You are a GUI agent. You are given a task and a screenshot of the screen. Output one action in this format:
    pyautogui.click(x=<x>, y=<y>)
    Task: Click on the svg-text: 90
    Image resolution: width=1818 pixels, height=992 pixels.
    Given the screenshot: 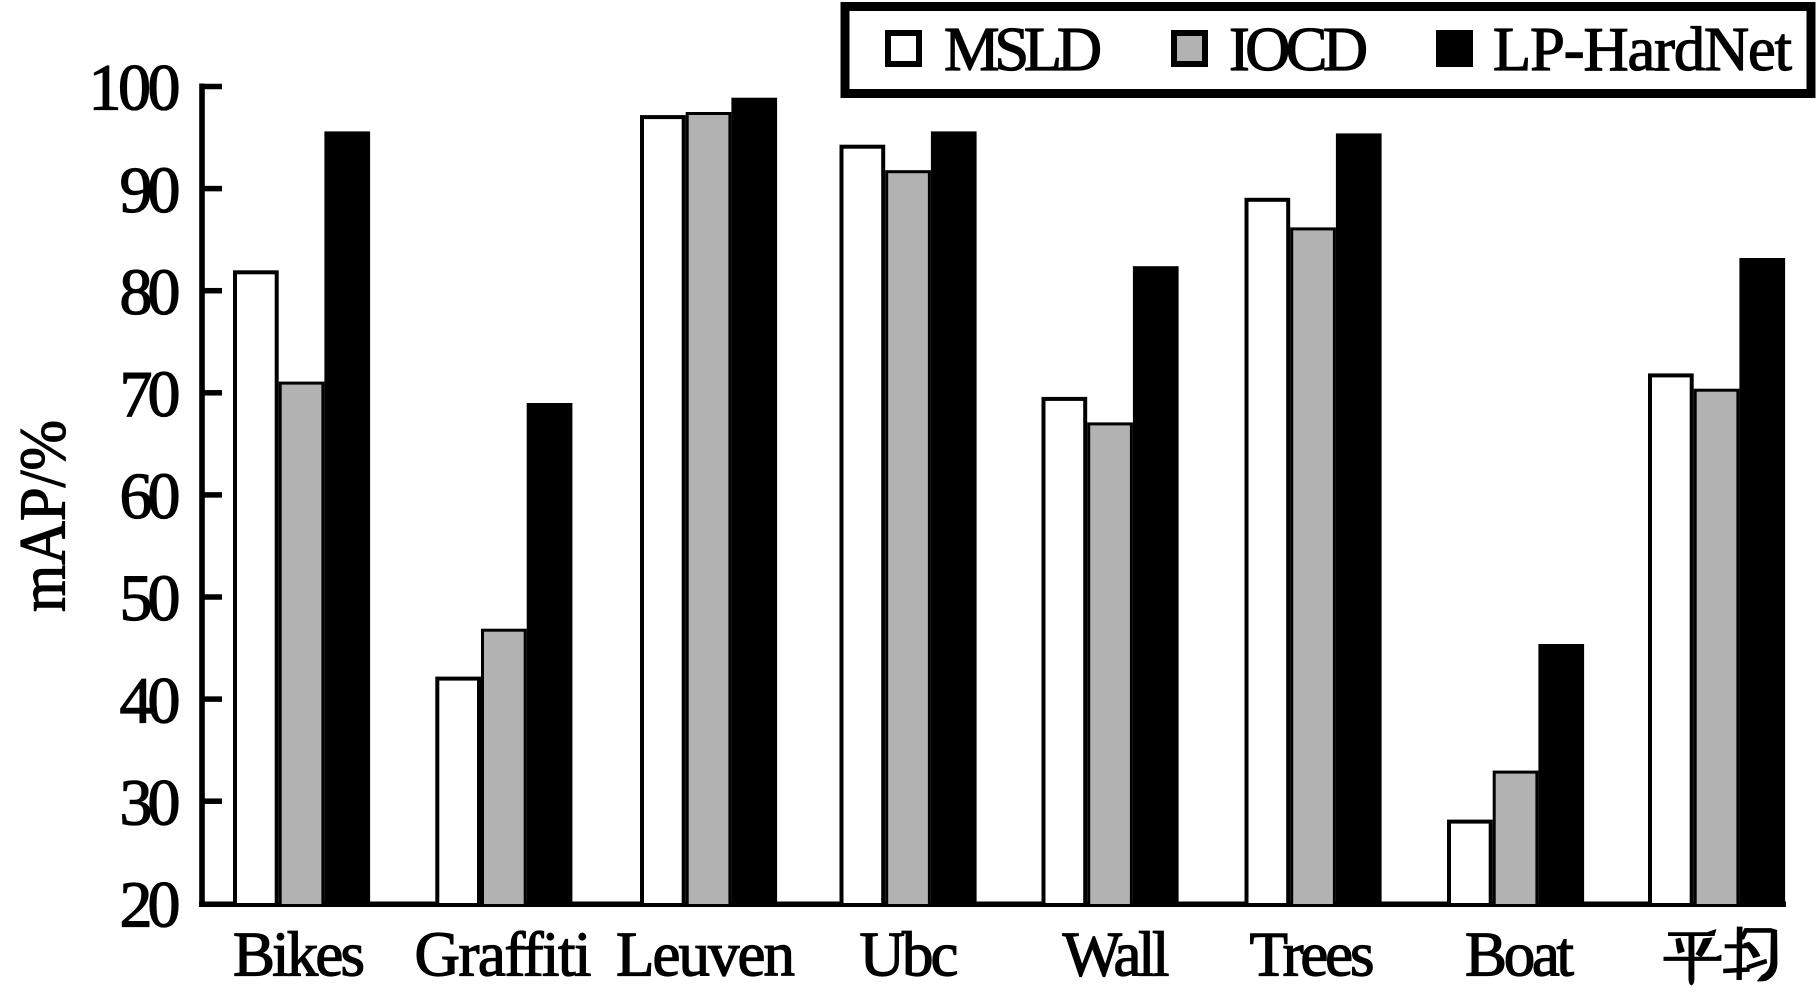 What is the action you would take?
    pyautogui.click(x=150, y=190)
    